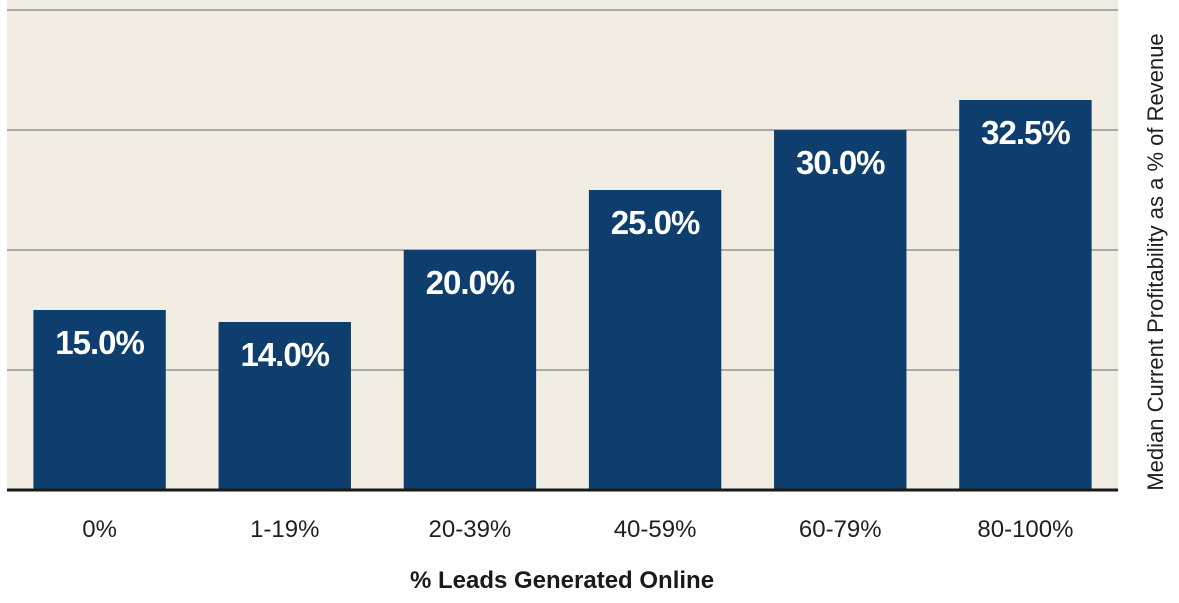 The height and width of the screenshot is (603, 1179). I want to click on x-tick-label-1: 1-19%, so click(284, 529).